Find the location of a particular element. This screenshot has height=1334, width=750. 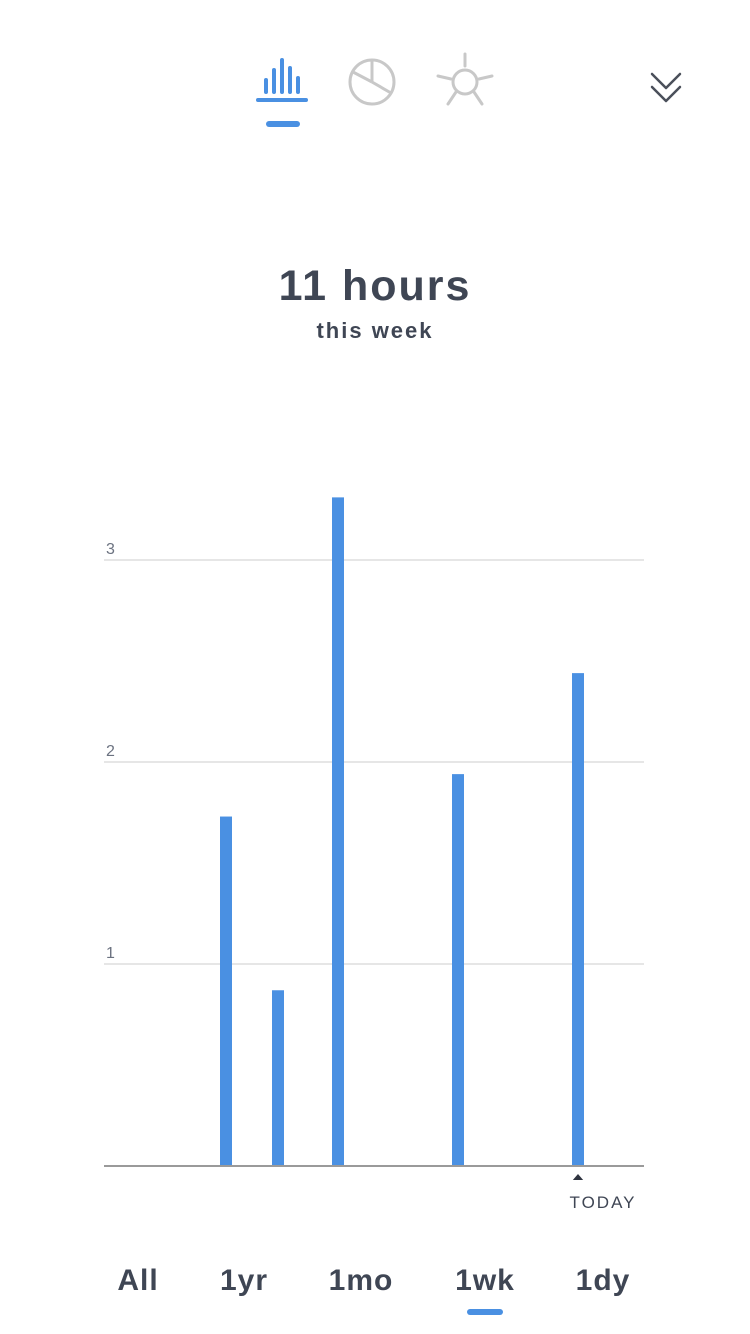

double-chevron-down-icon is located at coordinates (666, 88).